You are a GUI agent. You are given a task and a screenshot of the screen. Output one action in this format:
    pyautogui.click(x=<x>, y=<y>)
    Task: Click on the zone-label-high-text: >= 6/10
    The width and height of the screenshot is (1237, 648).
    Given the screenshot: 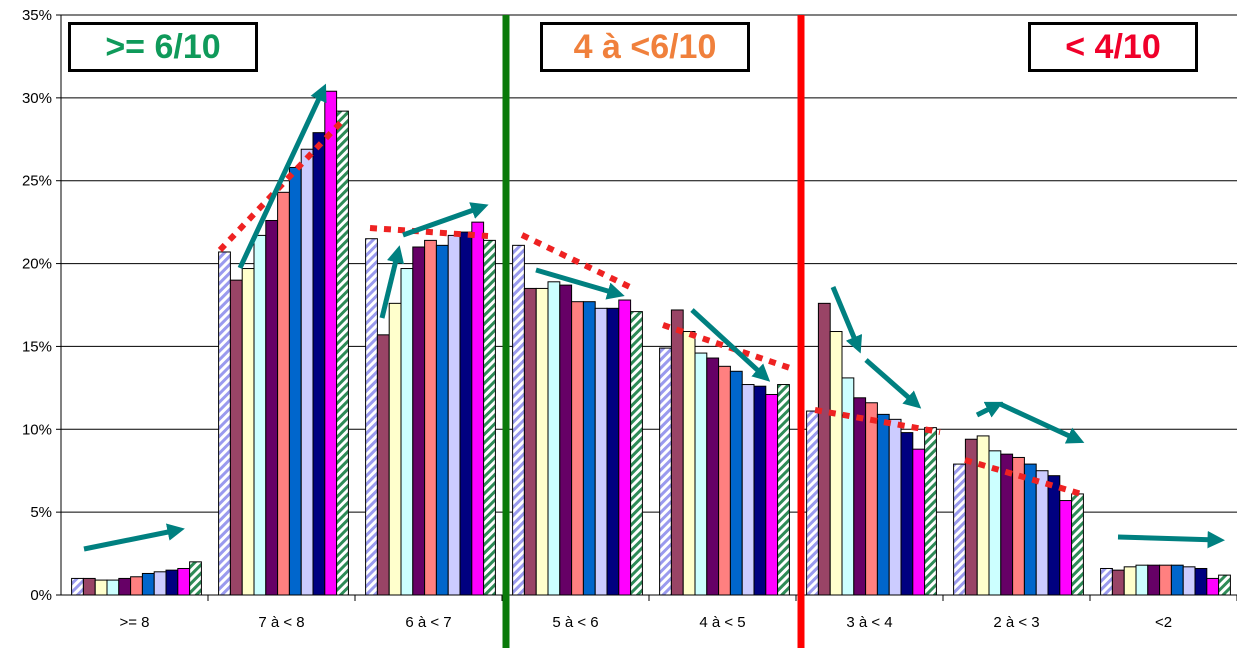 What is the action you would take?
    pyautogui.click(x=163, y=46)
    